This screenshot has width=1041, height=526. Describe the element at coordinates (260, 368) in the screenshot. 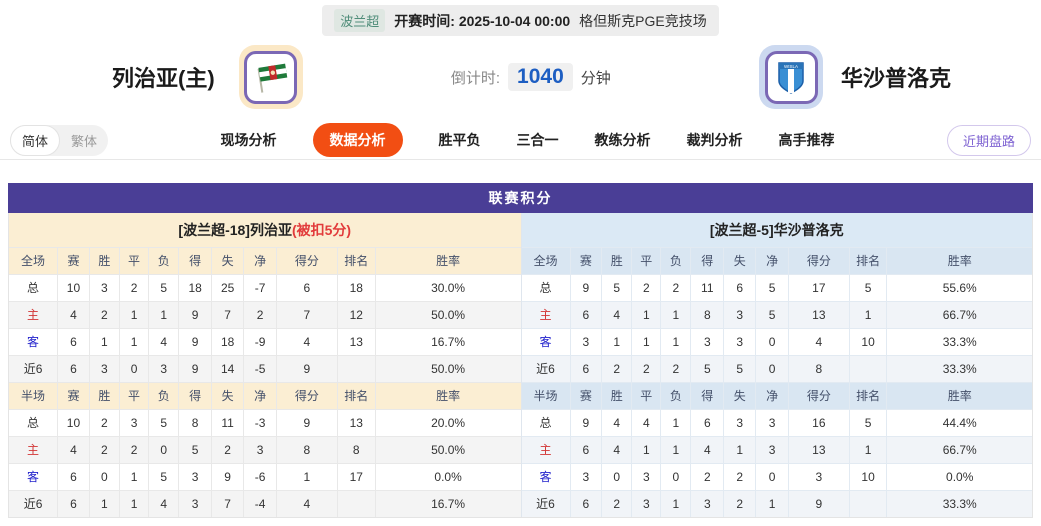

I see `cell-value: -5` at that location.